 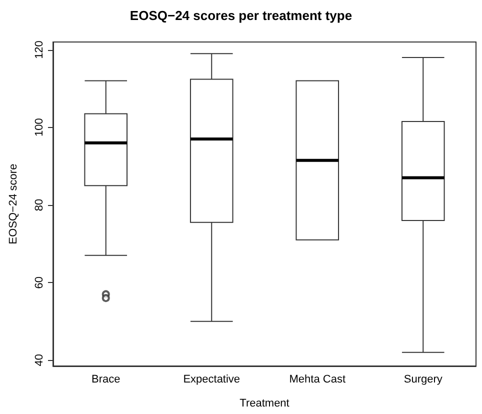 I want to click on y-tick-label: 120, so click(x=40, y=49).